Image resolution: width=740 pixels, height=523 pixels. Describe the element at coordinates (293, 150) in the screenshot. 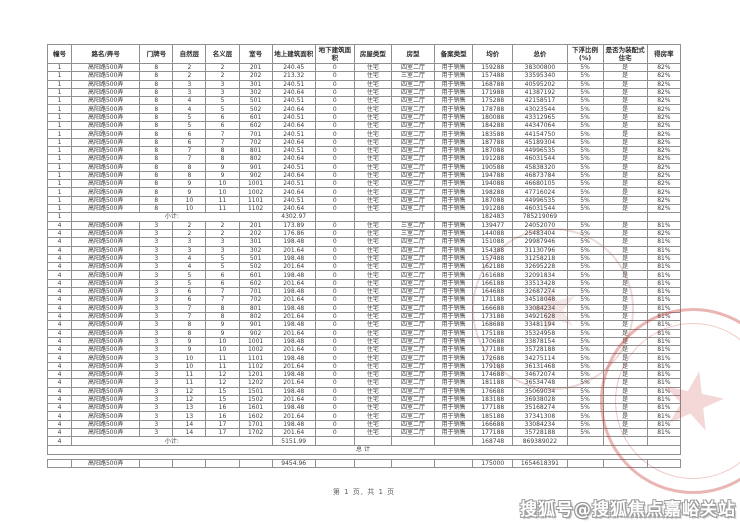

I see `table-cell: 240.51` at that location.